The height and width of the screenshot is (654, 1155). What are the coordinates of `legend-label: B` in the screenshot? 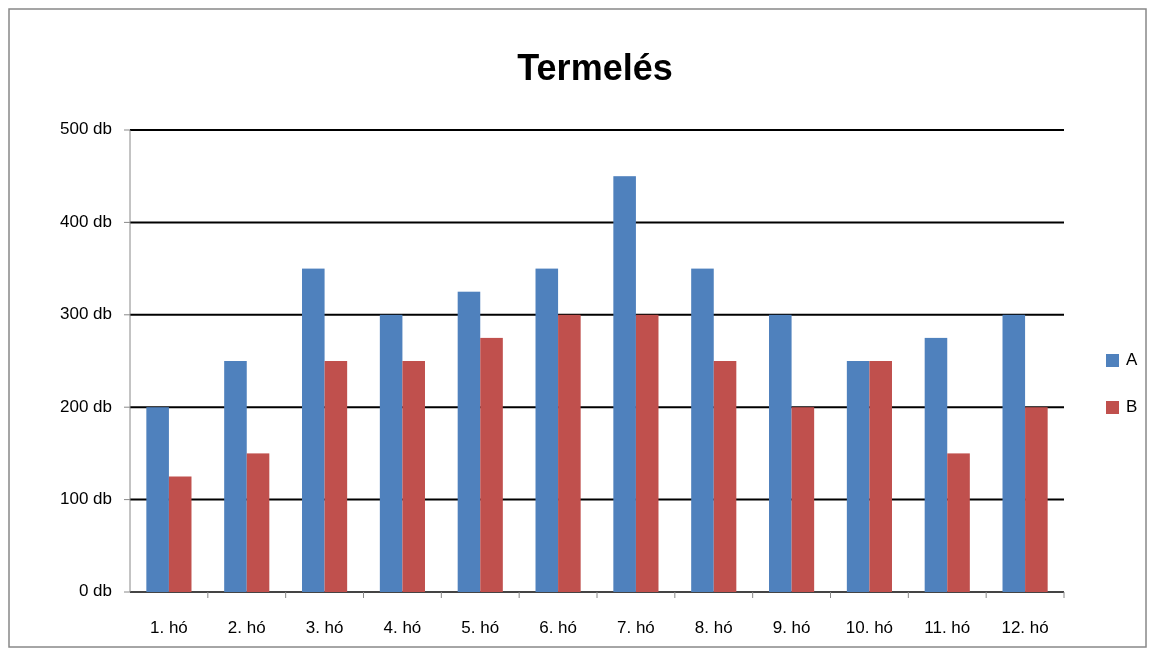 It's located at (1132, 407).